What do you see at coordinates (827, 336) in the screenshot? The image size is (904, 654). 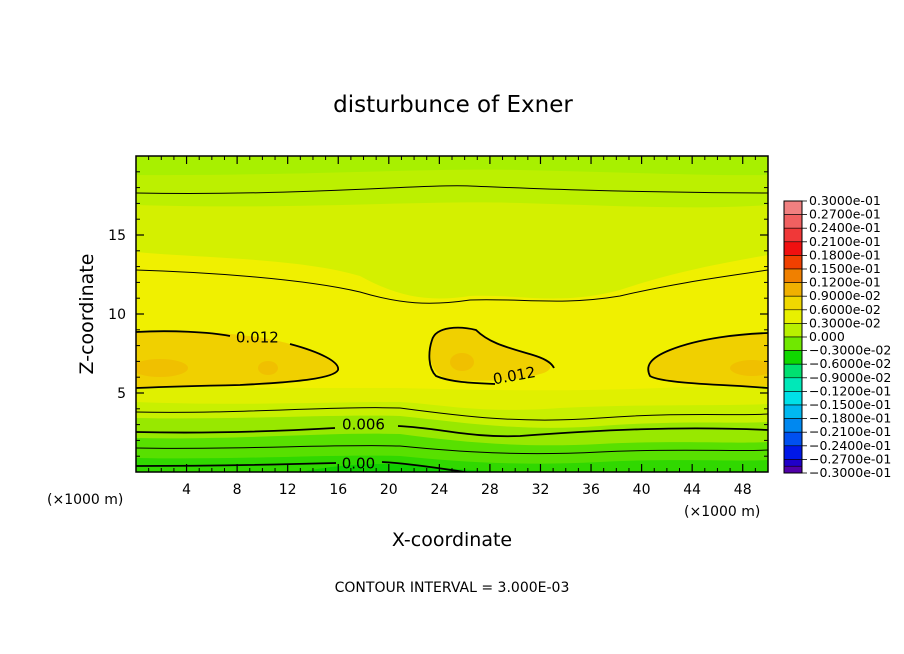 I see `colorbar-label: 0.000` at bounding box center [827, 336].